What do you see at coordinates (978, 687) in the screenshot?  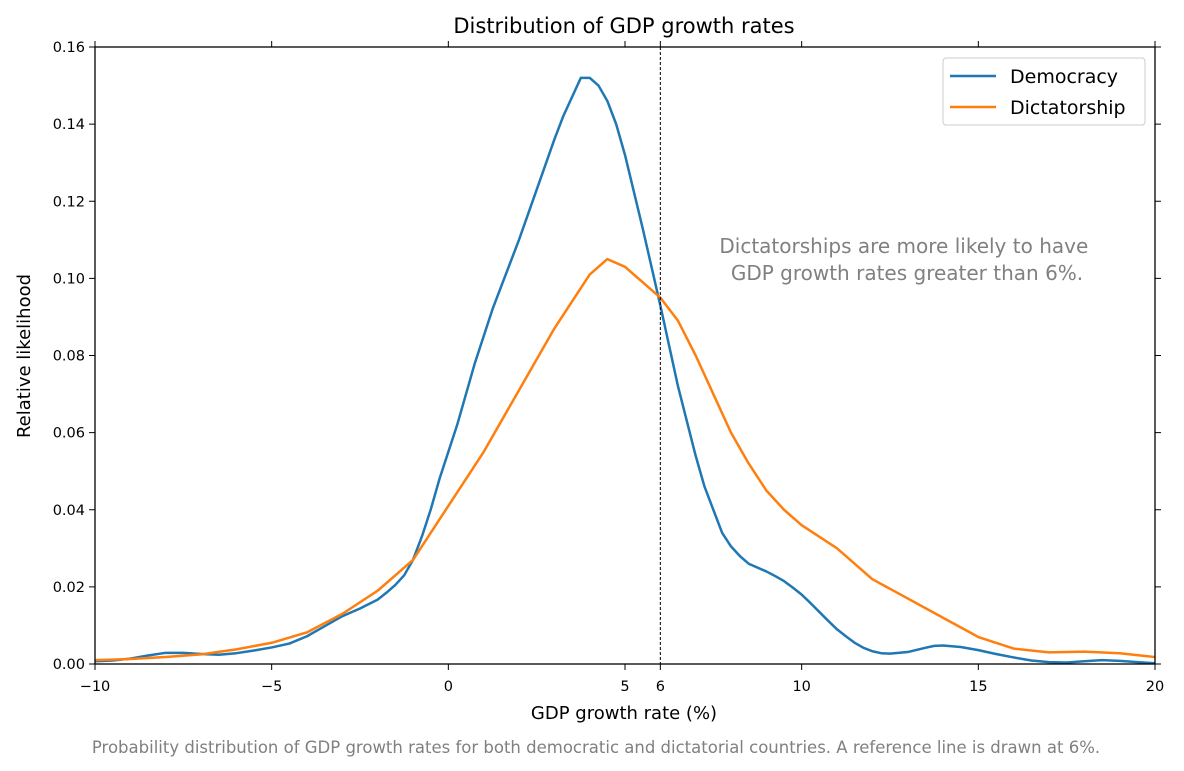 I see `x-tick-label: 15` at bounding box center [978, 687].